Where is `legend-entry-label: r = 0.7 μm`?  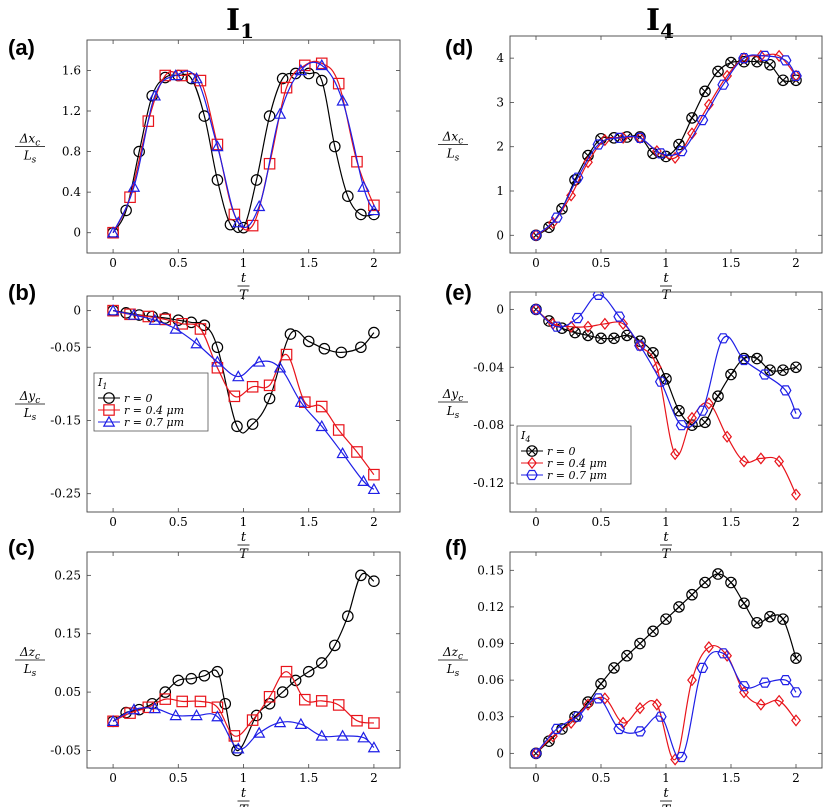 legend-entry-label: r = 0.7 μm is located at coordinates (577, 475).